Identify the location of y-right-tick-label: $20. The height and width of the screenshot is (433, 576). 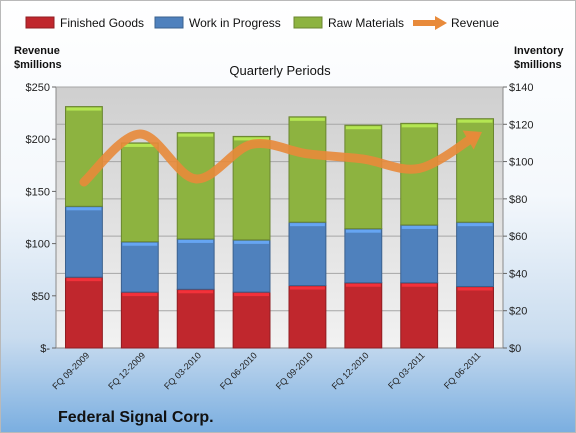
(518, 312).